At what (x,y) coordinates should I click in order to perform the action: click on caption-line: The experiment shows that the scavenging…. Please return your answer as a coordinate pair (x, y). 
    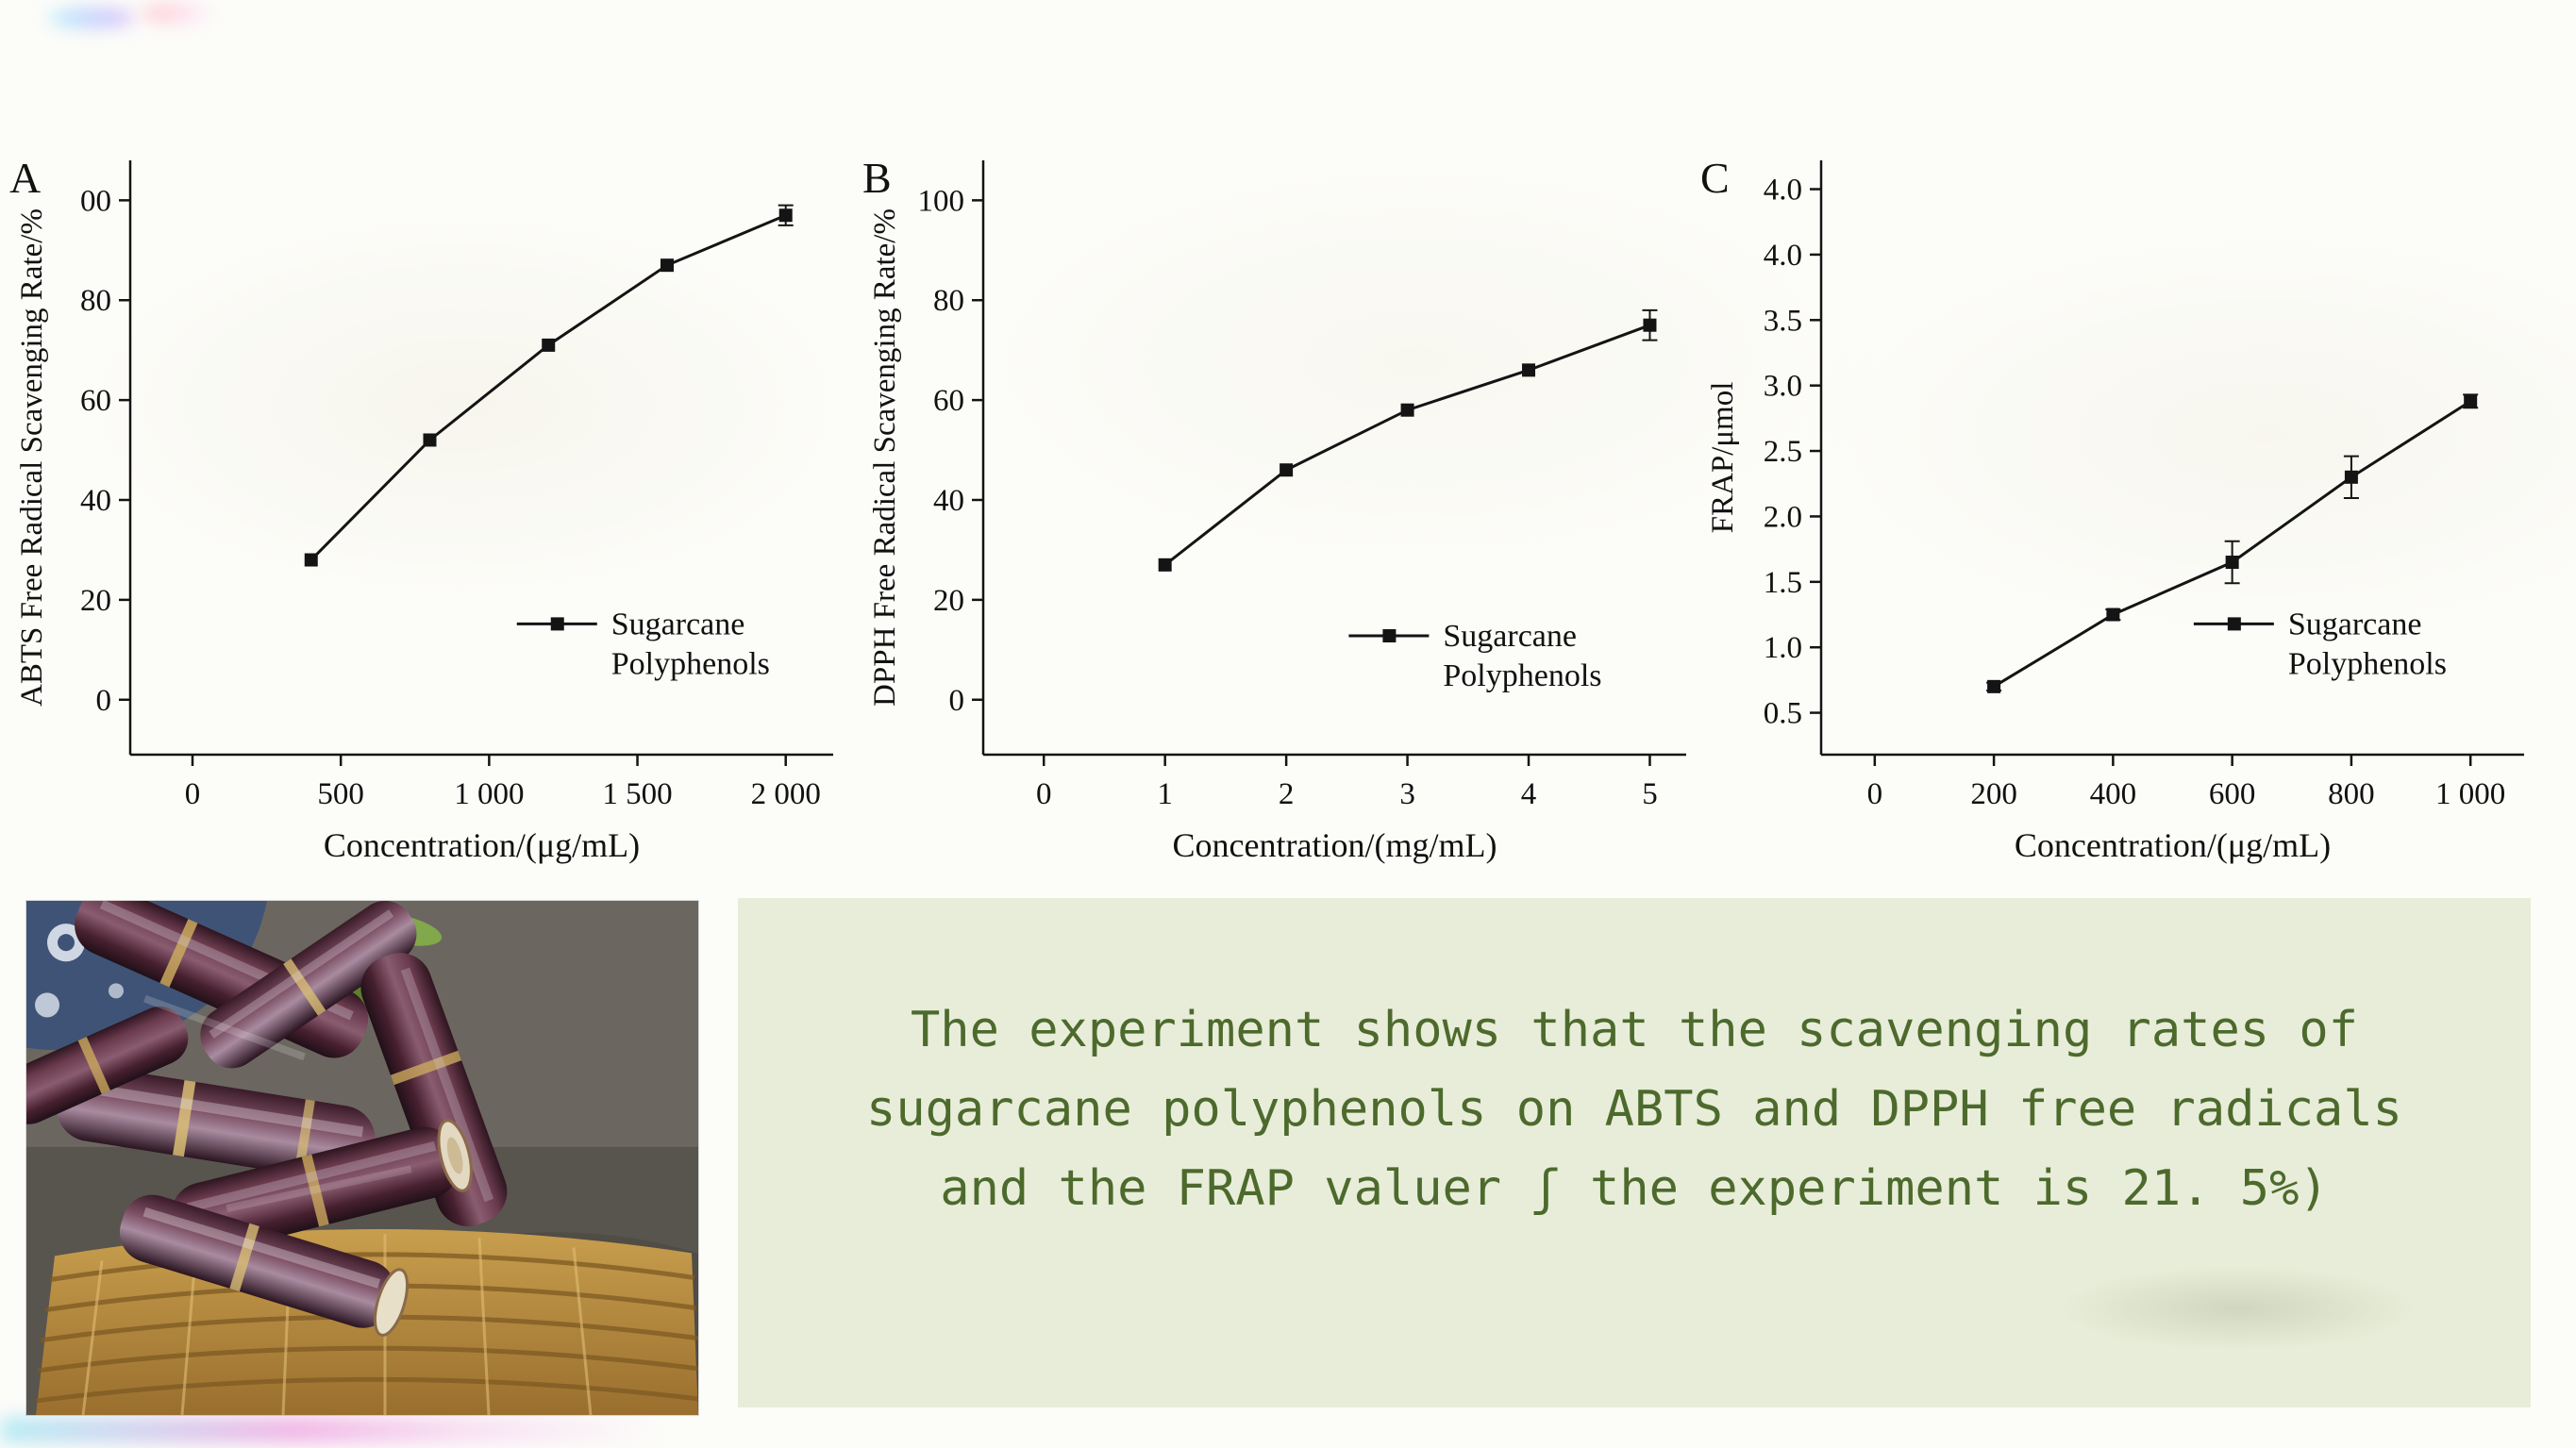
    Looking at the image, I should click on (1634, 1030).